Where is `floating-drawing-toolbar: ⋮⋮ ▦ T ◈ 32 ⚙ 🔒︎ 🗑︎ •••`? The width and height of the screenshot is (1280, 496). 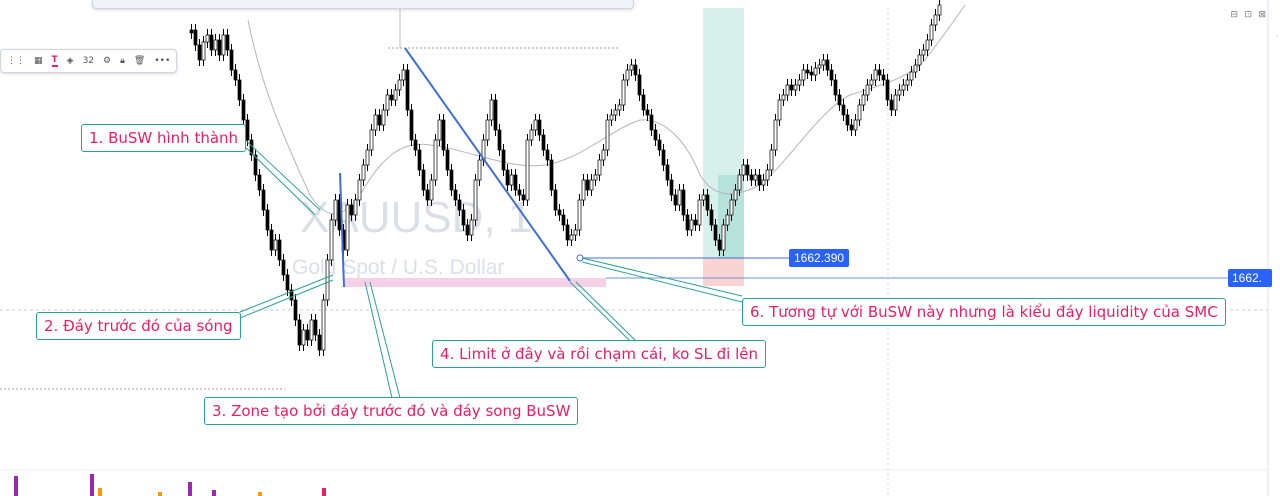
floating-drawing-toolbar: ⋮⋮ ▦ T ◈ 32 ⚙ 🔒︎ 🗑︎ ••• is located at coordinates (89, 61).